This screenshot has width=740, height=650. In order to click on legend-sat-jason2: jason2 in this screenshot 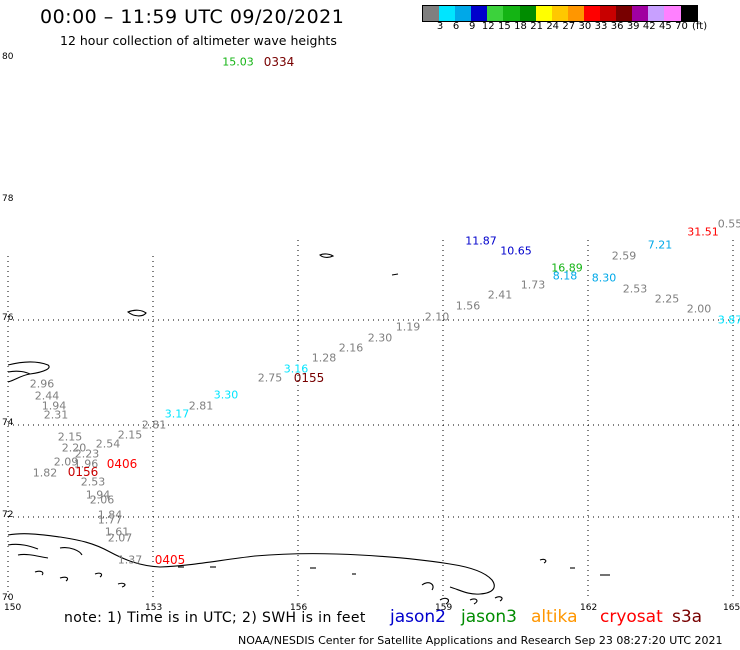, I will do `click(418, 617)`.